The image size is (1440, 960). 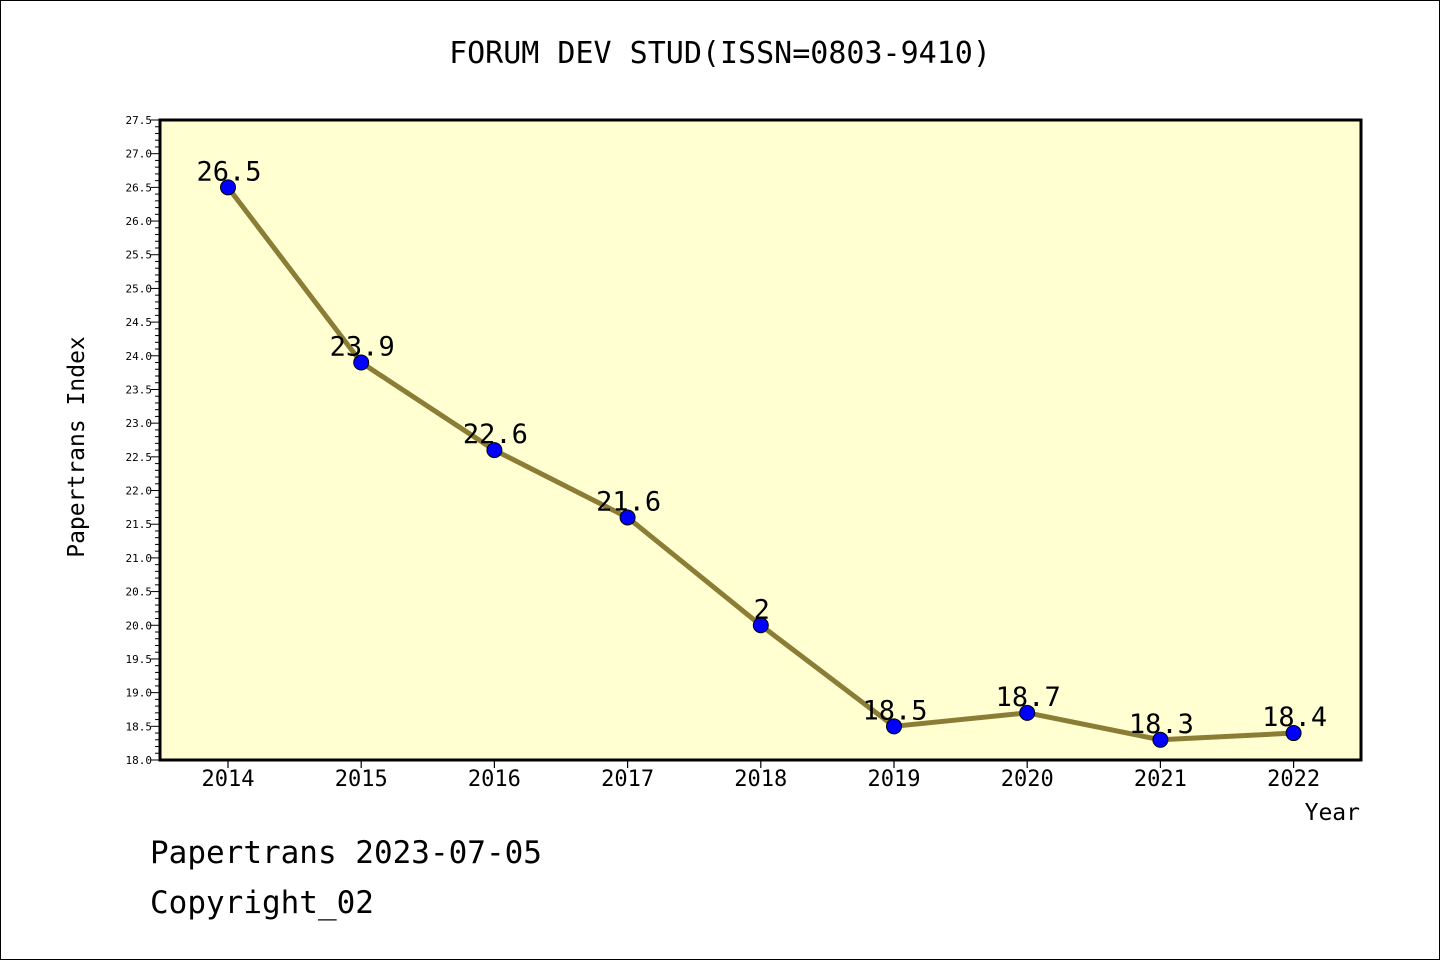 What do you see at coordinates (495, 434) in the screenshot?
I see `data-label: 22.6` at bounding box center [495, 434].